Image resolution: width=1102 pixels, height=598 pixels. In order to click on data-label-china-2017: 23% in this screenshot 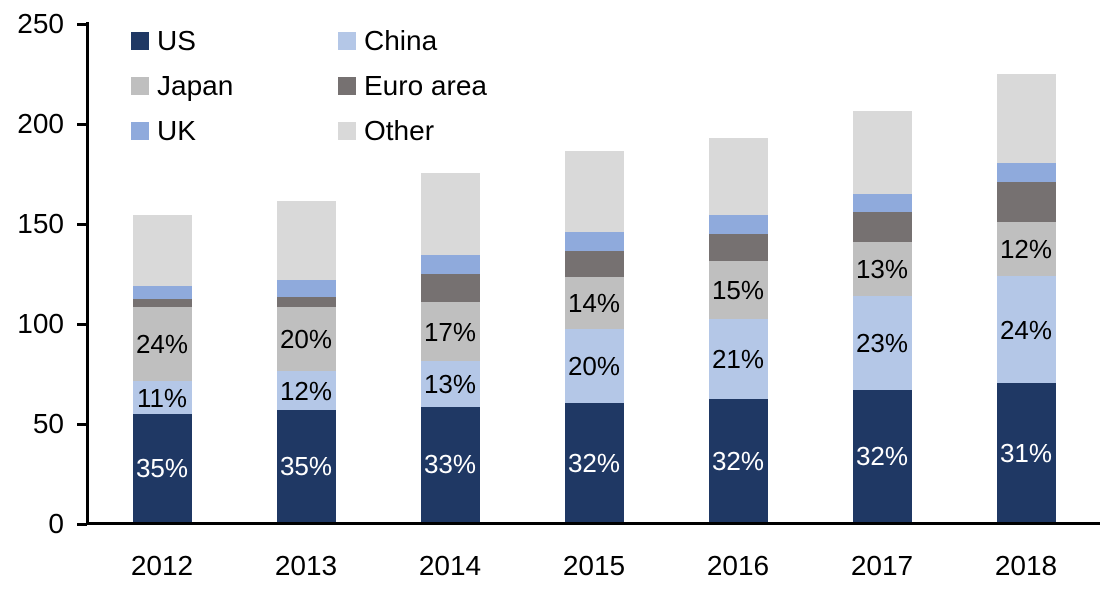, I will do `click(882, 343)`.